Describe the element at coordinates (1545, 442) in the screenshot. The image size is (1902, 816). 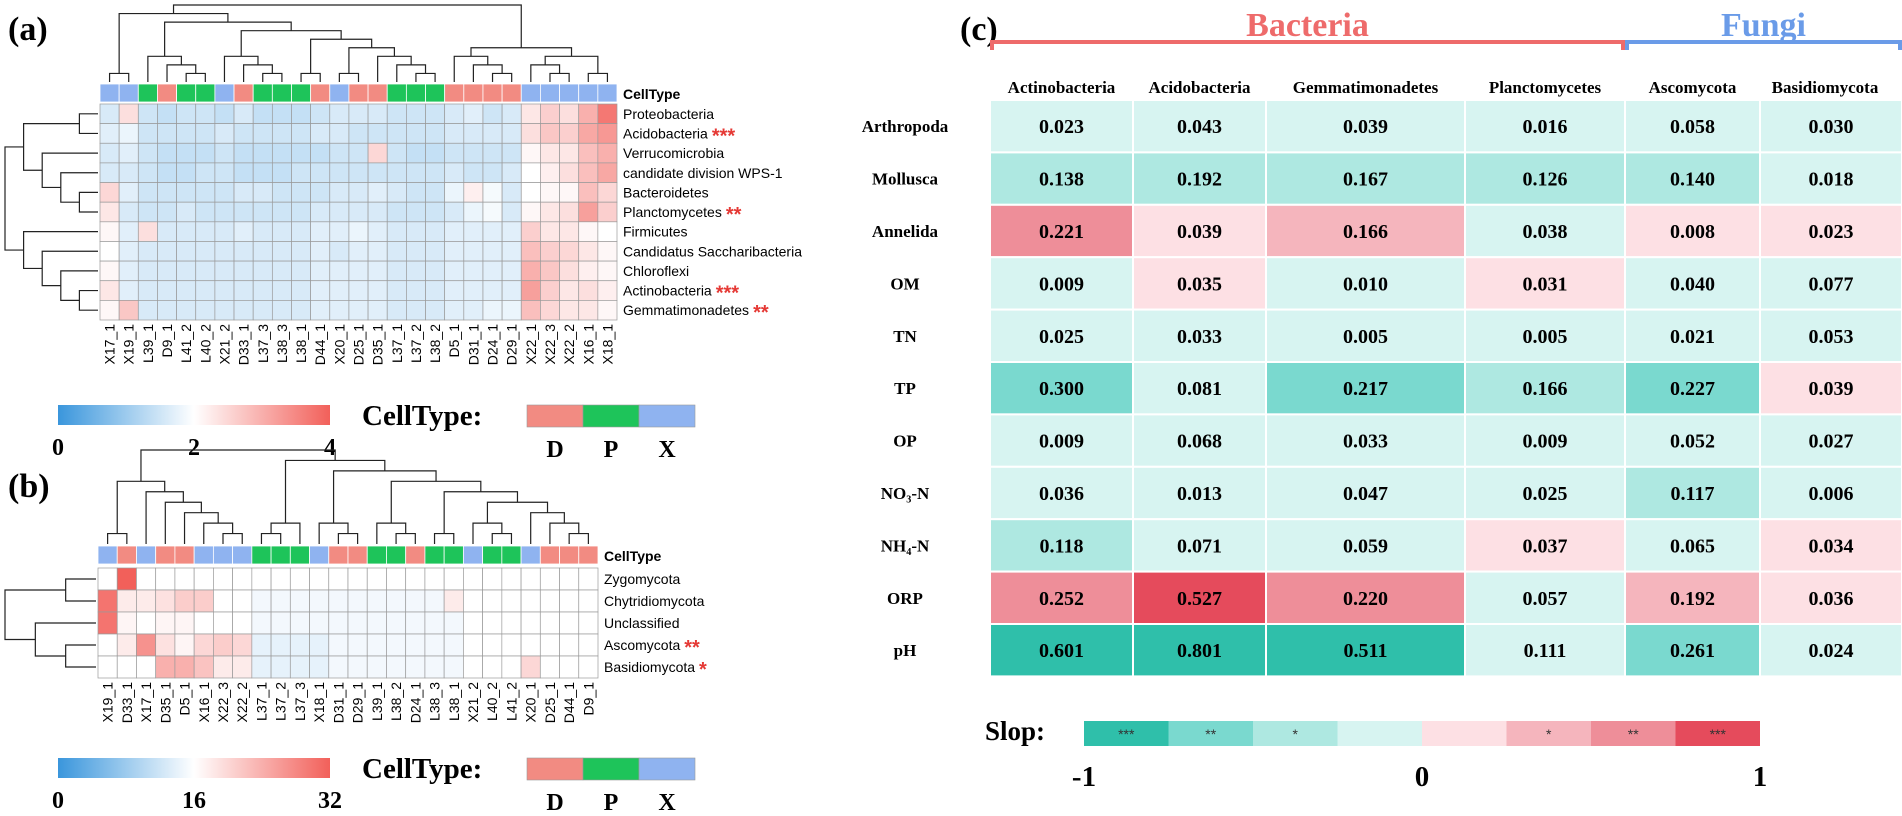
I see `slope-value-OP-Planctomycetes: 0.009` at that location.